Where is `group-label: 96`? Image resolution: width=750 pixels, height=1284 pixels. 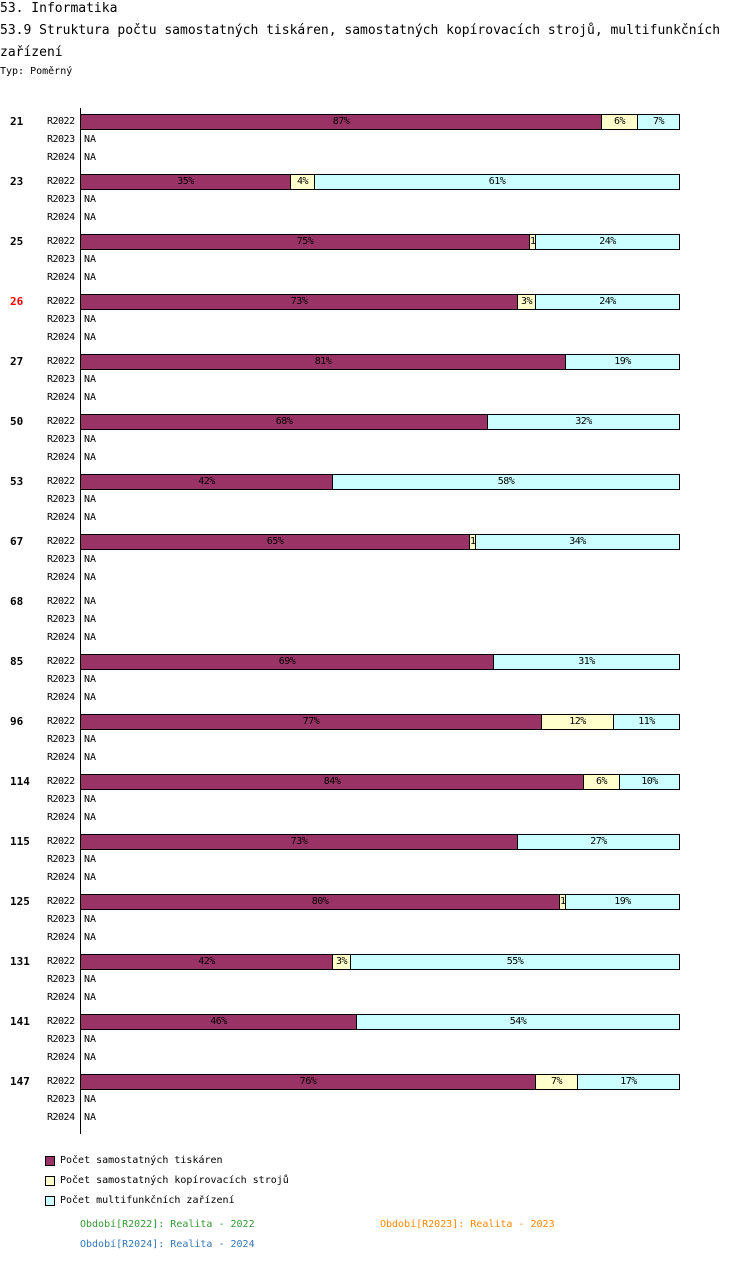
group-label: 96 is located at coordinates (17, 721).